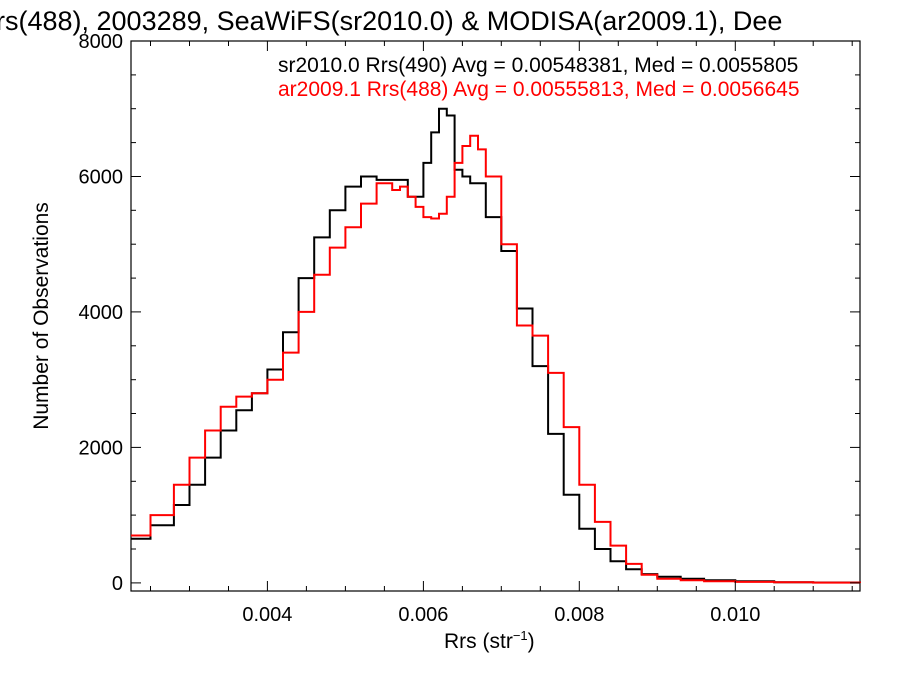 The width and height of the screenshot is (900, 675). What do you see at coordinates (101, 42) in the screenshot?
I see `y-tick-label-4: 8000` at bounding box center [101, 42].